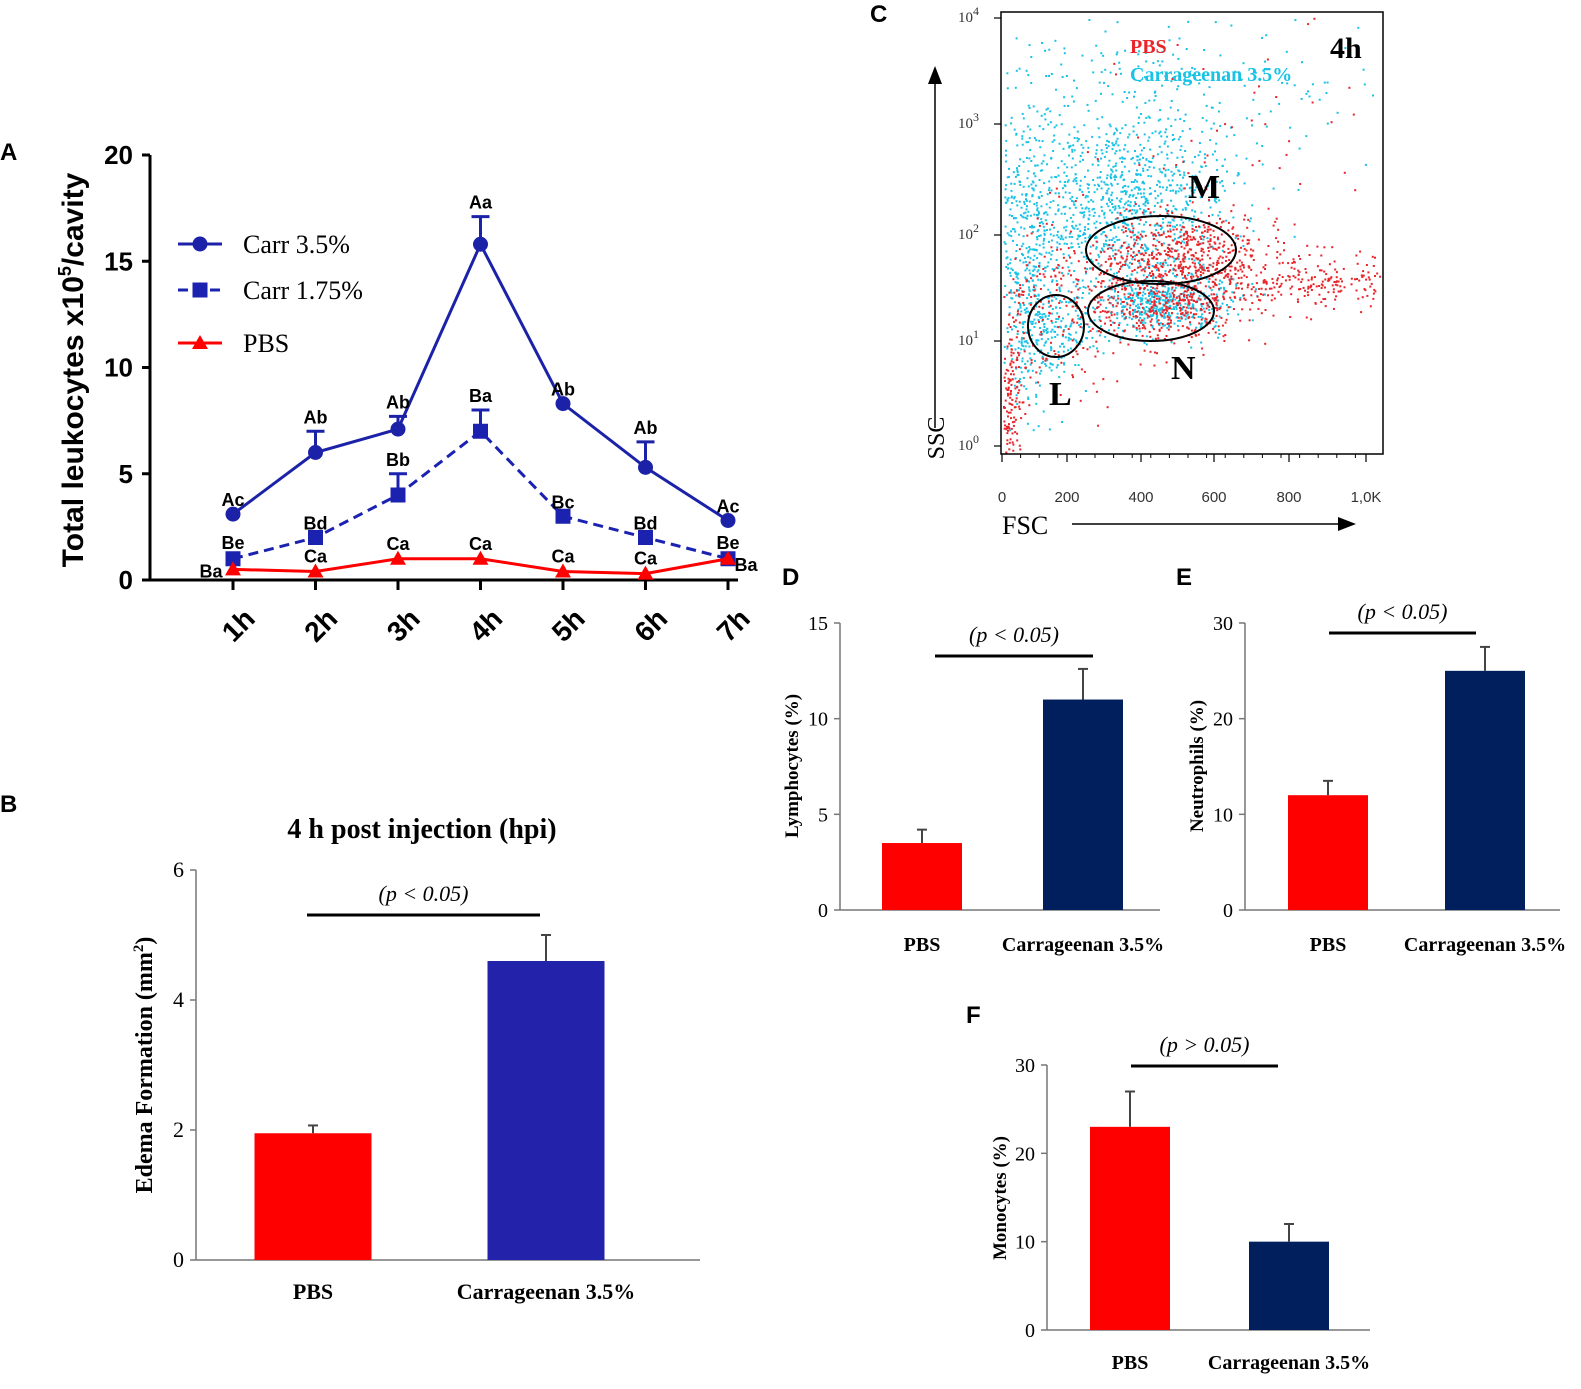  I want to click on a-data-point, so click(728, 557).